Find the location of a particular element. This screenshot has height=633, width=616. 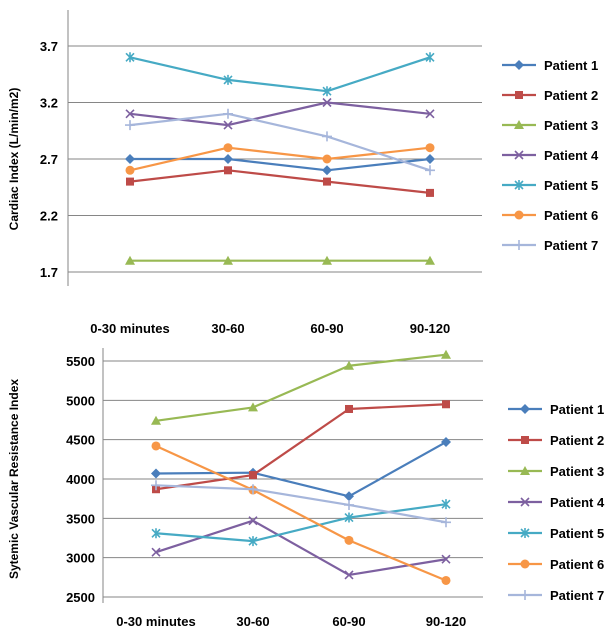

y-axis-title: Sytemic Vascular Resistance Index is located at coordinates (14, 479).